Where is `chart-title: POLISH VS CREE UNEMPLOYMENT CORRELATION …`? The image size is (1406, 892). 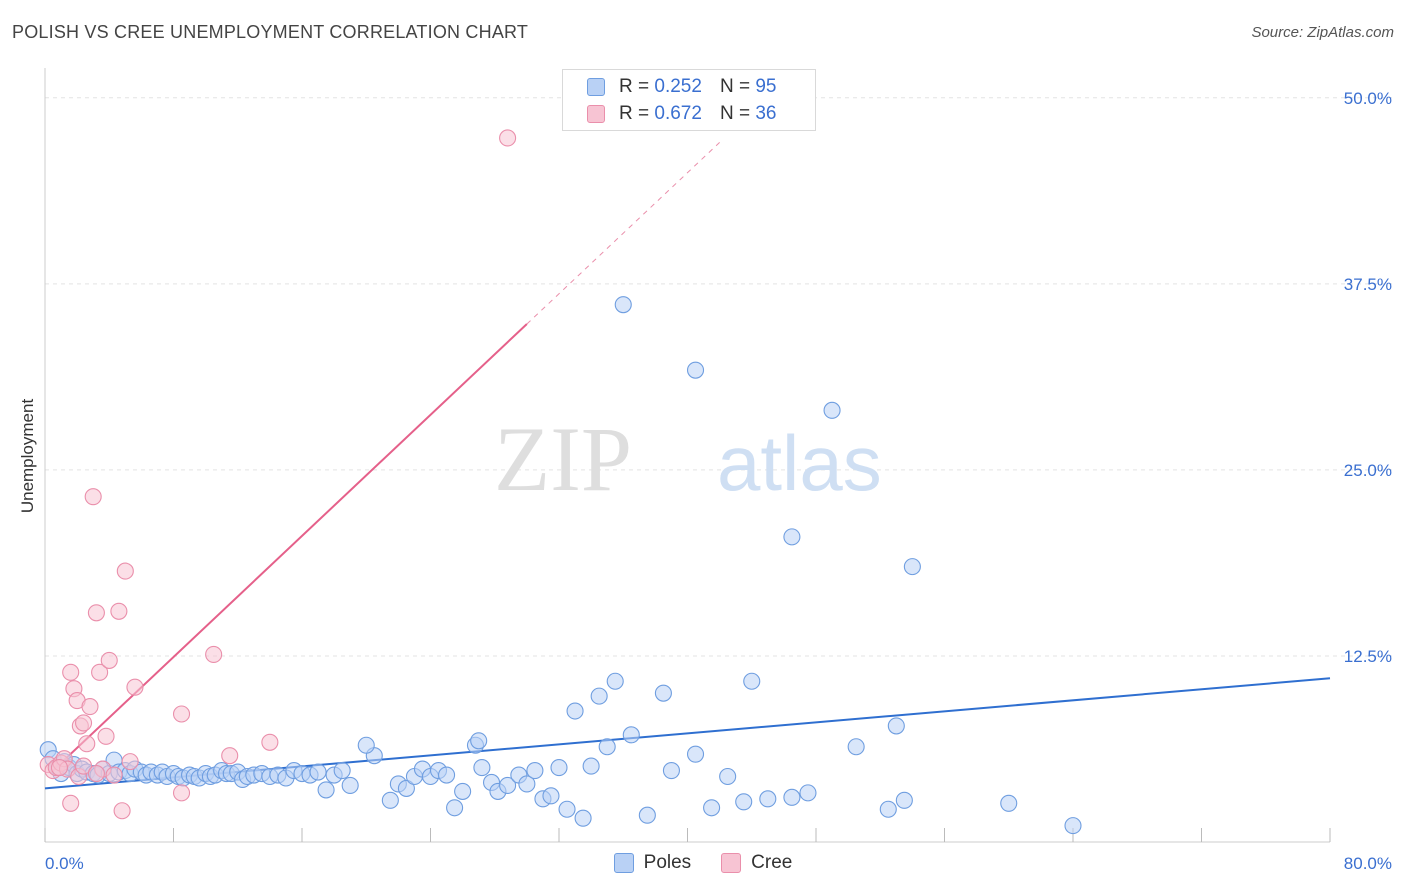
chart-title: POLISH VS CREE UNEMPLOYMENT CORRELATION … is located at coordinates (270, 32).